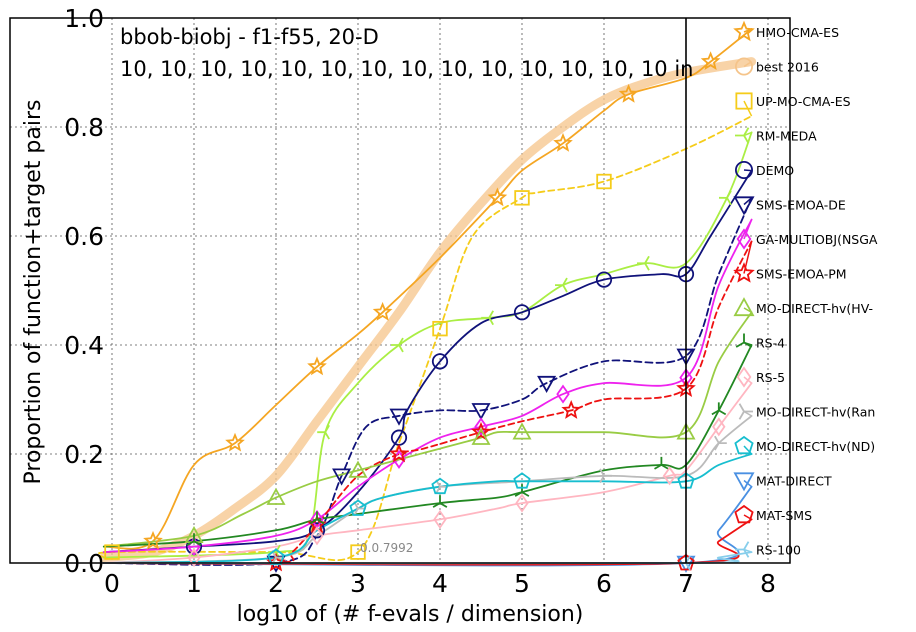 Image resolution: width=916 pixels, height=632 pixels. I want to click on legend-label-ga-multiobj-nsga: GA-MULTIOBJ(NSGA, so click(817, 239).